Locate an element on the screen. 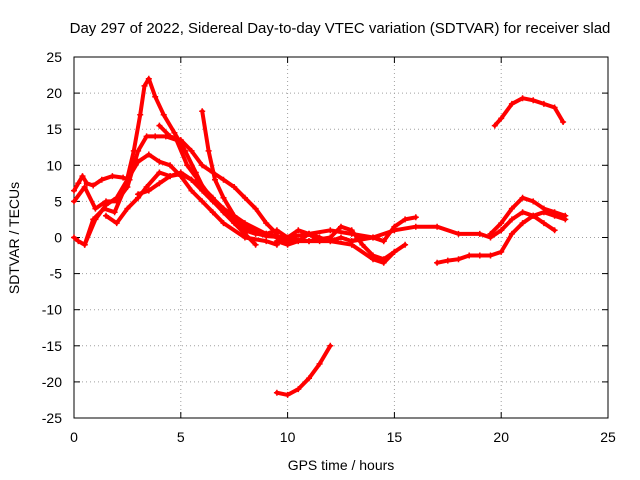  series-line-track-n is located at coordinates (528, 221).